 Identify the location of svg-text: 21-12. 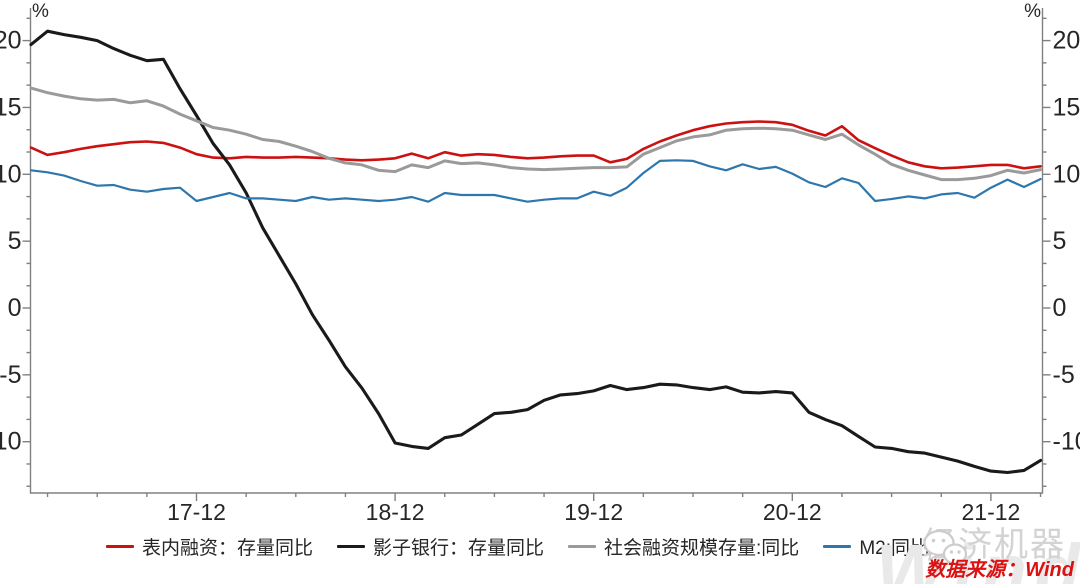
(990, 512).